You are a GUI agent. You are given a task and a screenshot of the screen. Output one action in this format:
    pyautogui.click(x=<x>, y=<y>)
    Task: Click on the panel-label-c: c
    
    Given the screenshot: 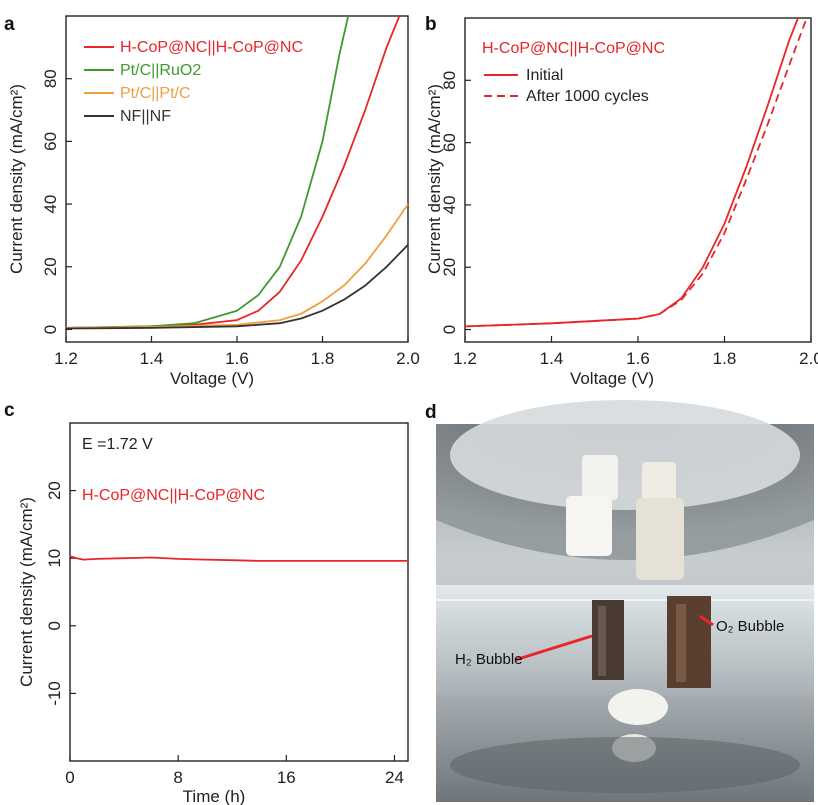 What is the action you would take?
    pyautogui.click(x=9, y=410)
    